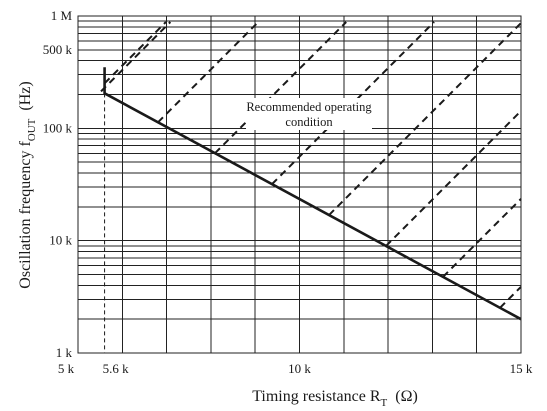 The image size is (547, 411). I want to click on y-axis-title-unit: (Hz), so click(25, 95).